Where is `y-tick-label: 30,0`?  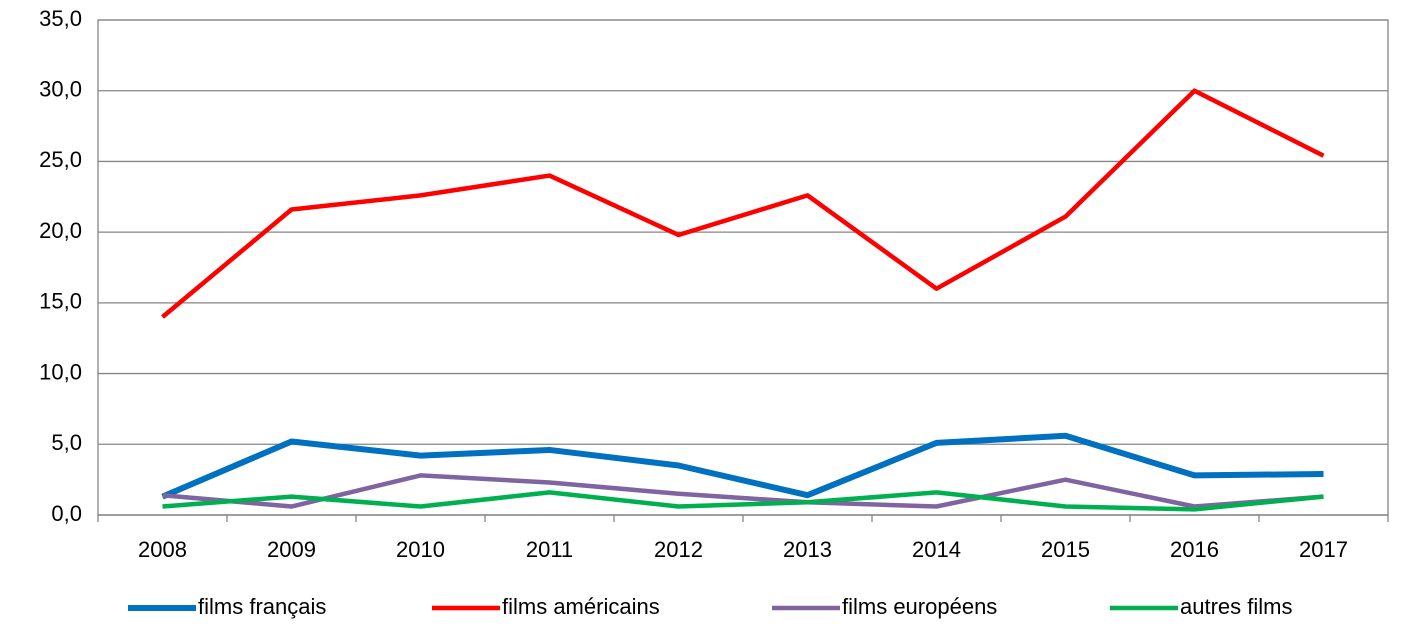
y-tick-label: 30,0 is located at coordinates (60, 89).